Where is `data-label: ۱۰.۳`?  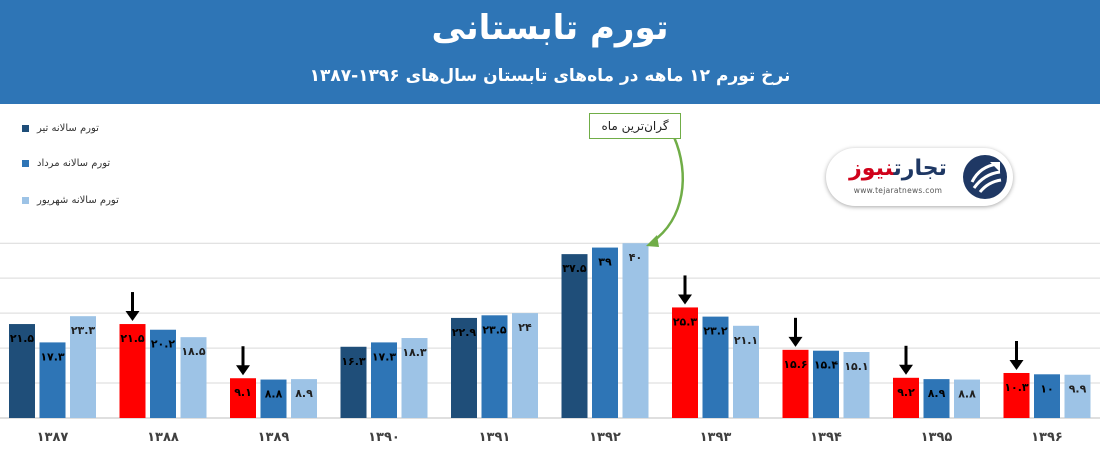 data-label: ۱۰.۳ is located at coordinates (1016, 387).